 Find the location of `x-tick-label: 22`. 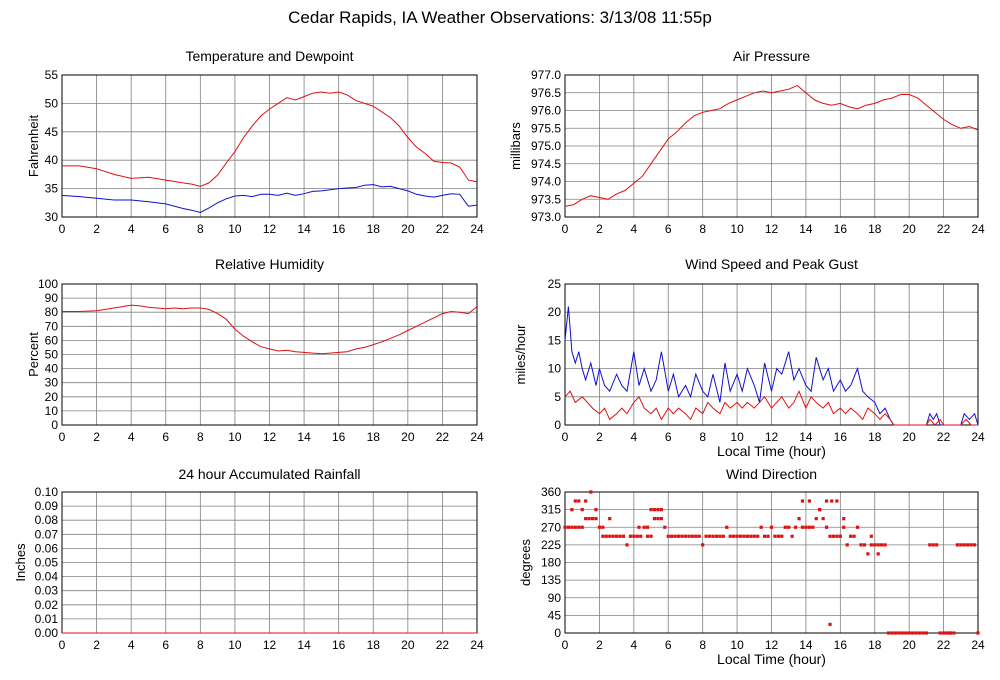

x-tick-label: 22 is located at coordinates (443, 645).